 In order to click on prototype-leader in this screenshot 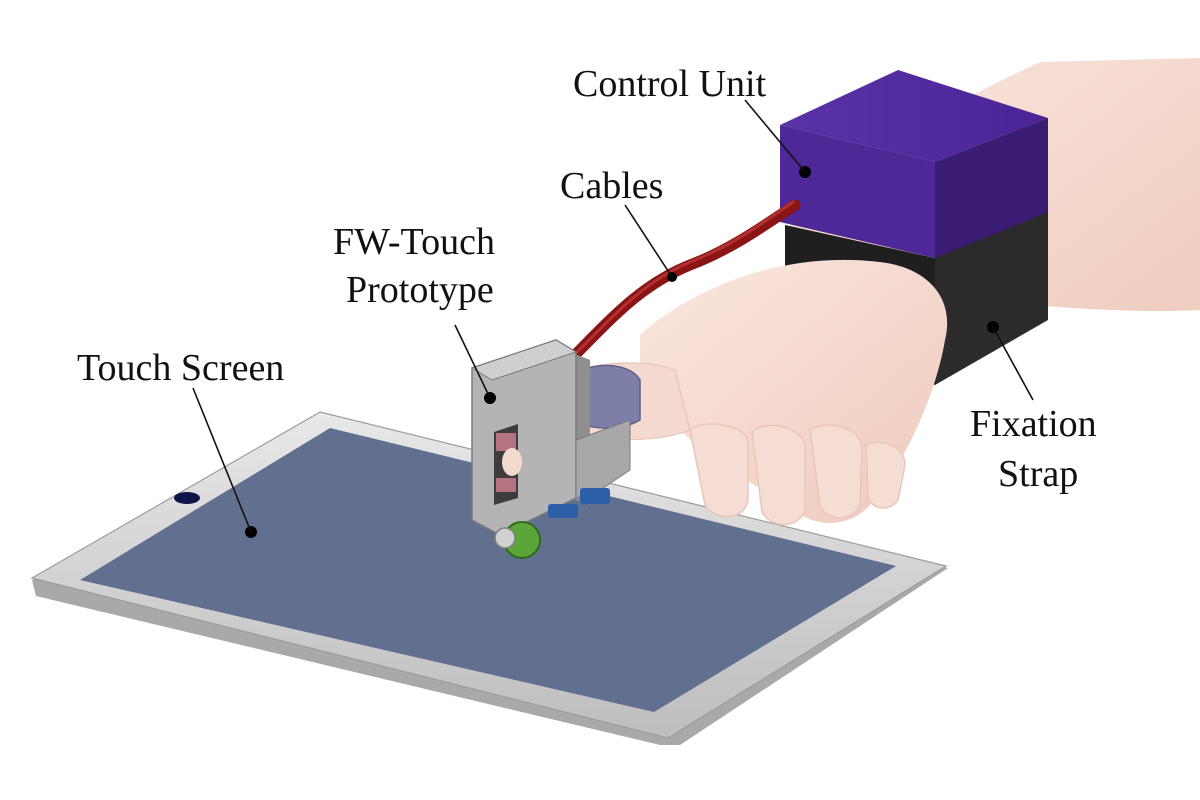, I will do `click(472, 361)`.